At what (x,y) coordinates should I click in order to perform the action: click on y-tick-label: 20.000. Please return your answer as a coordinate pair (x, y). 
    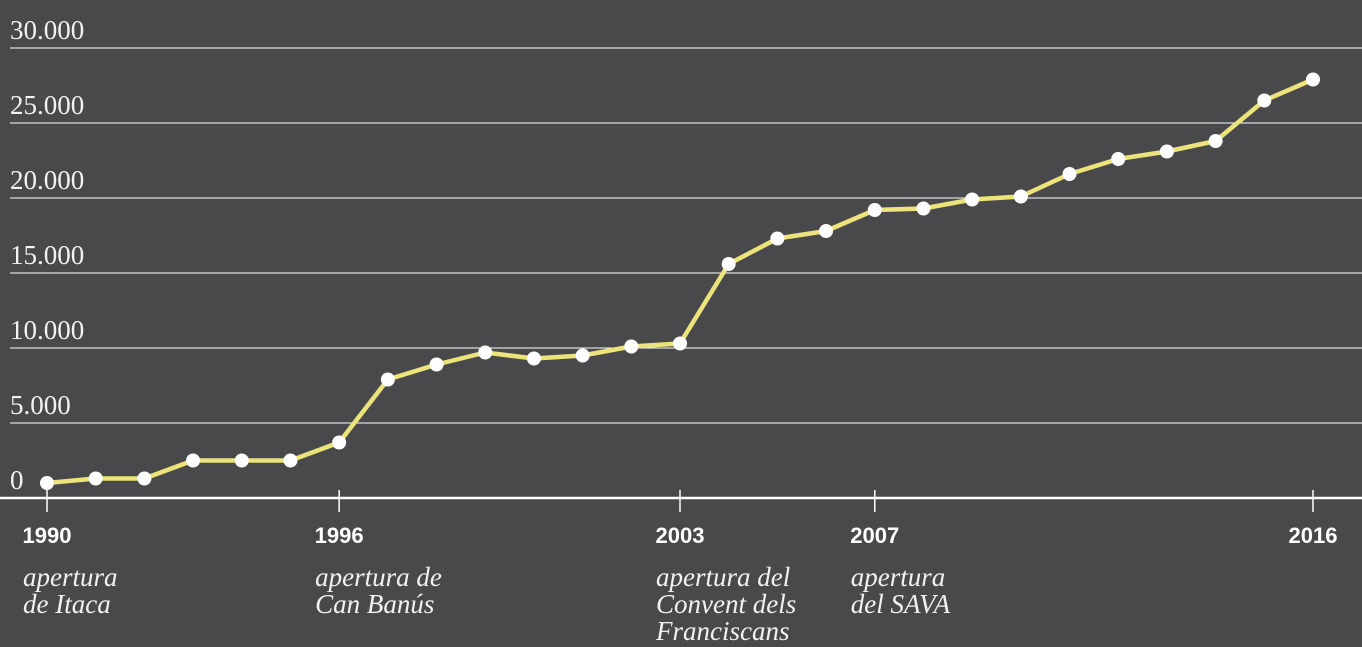
    Looking at the image, I should click on (47, 180).